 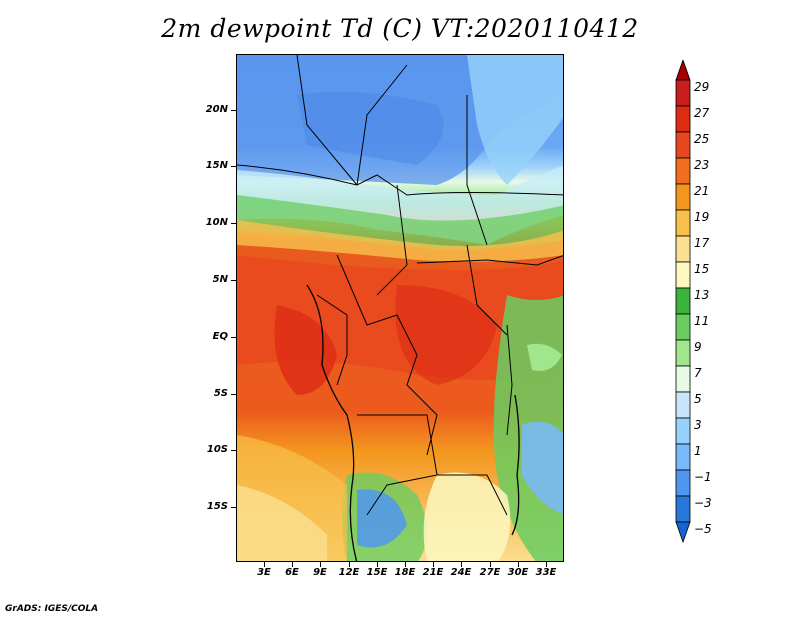 What do you see at coordinates (349, 572) in the screenshot?
I see `lon-label: 12E` at bounding box center [349, 572].